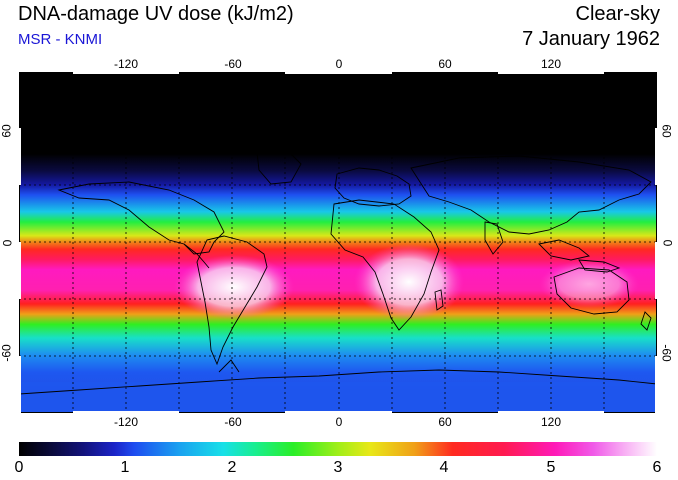  What do you see at coordinates (19, 467) in the screenshot?
I see `colorbar-label: 0` at bounding box center [19, 467].